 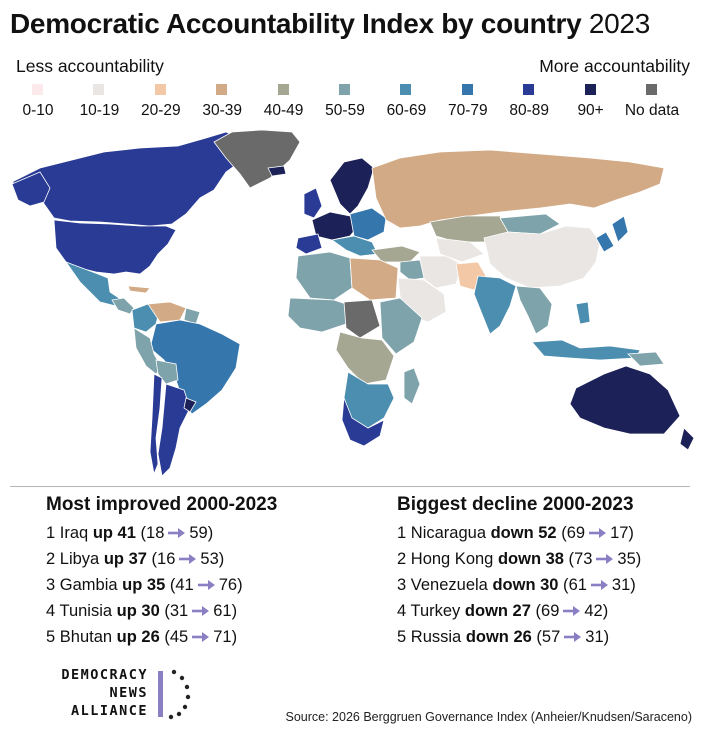 I want to click on rank-to-value: 59, so click(x=198, y=533).